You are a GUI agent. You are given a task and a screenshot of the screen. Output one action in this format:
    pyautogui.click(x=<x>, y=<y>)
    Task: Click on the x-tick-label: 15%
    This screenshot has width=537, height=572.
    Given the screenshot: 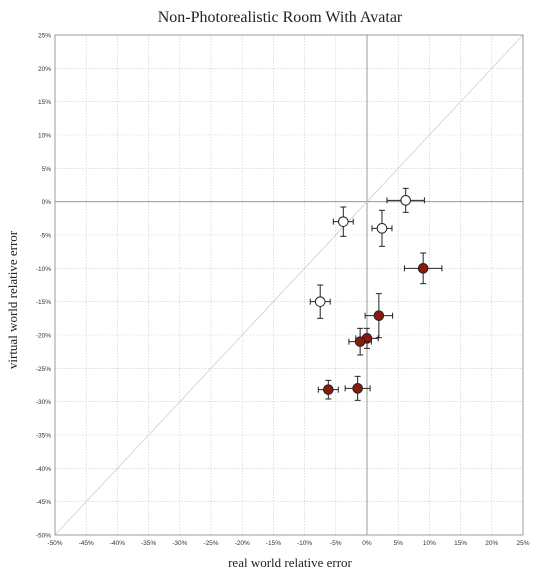 What is the action you would take?
    pyautogui.click(x=460, y=543)
    